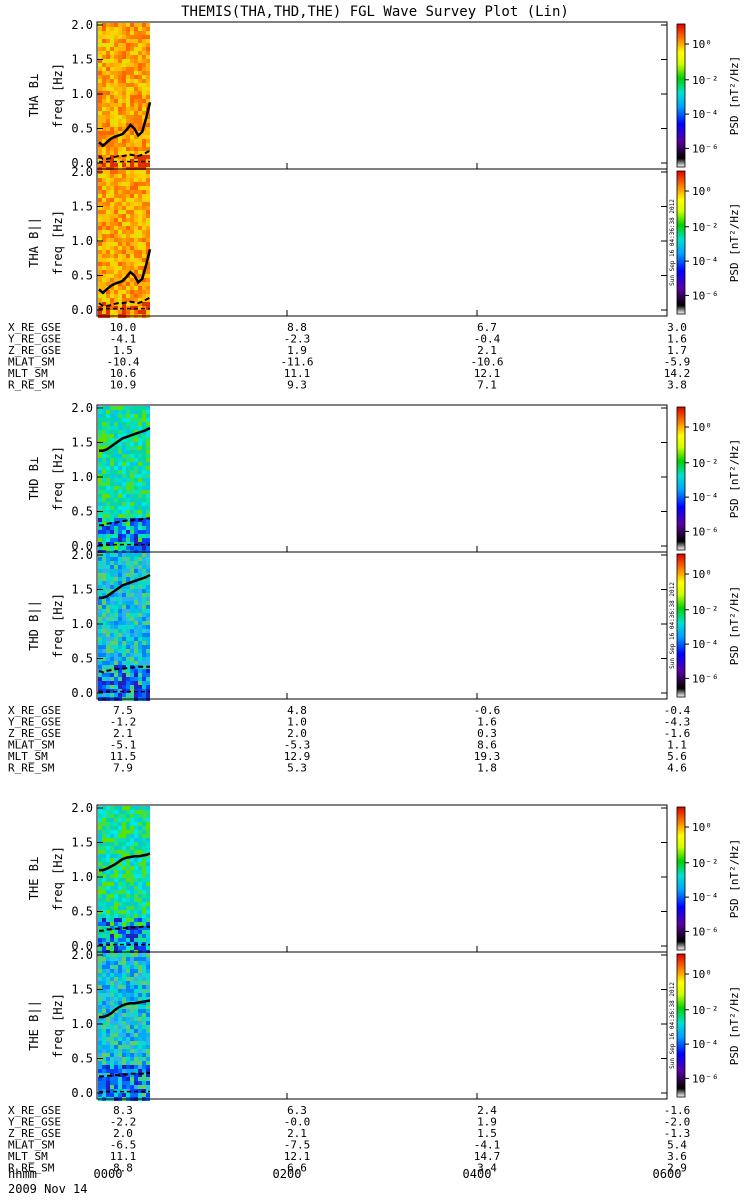  What do you see at coordinates (382, 625) in the screenshot?
I see `panel-frame` at bounding box center [382, 625].